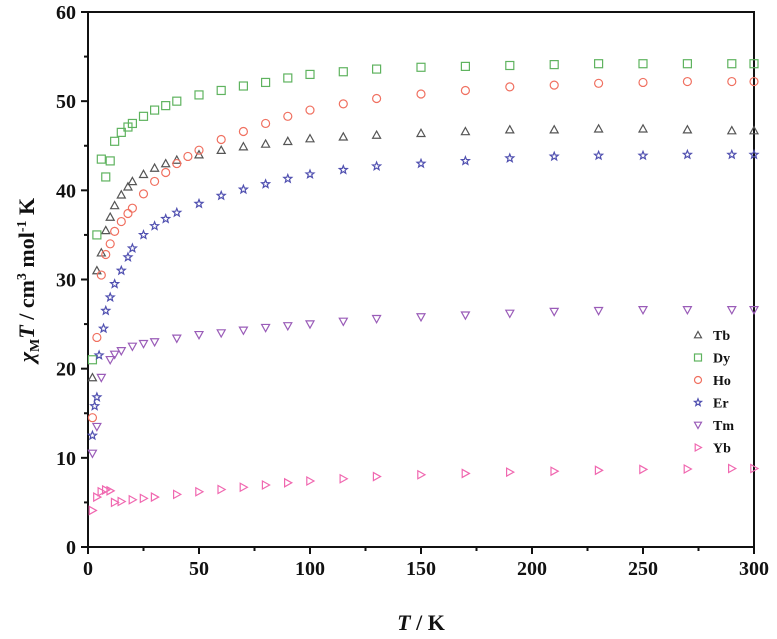 This screenshot has height=639, width=777. I want to click on y-axis-title: χMT / cm3 mol-1 K, so click(28, 281).